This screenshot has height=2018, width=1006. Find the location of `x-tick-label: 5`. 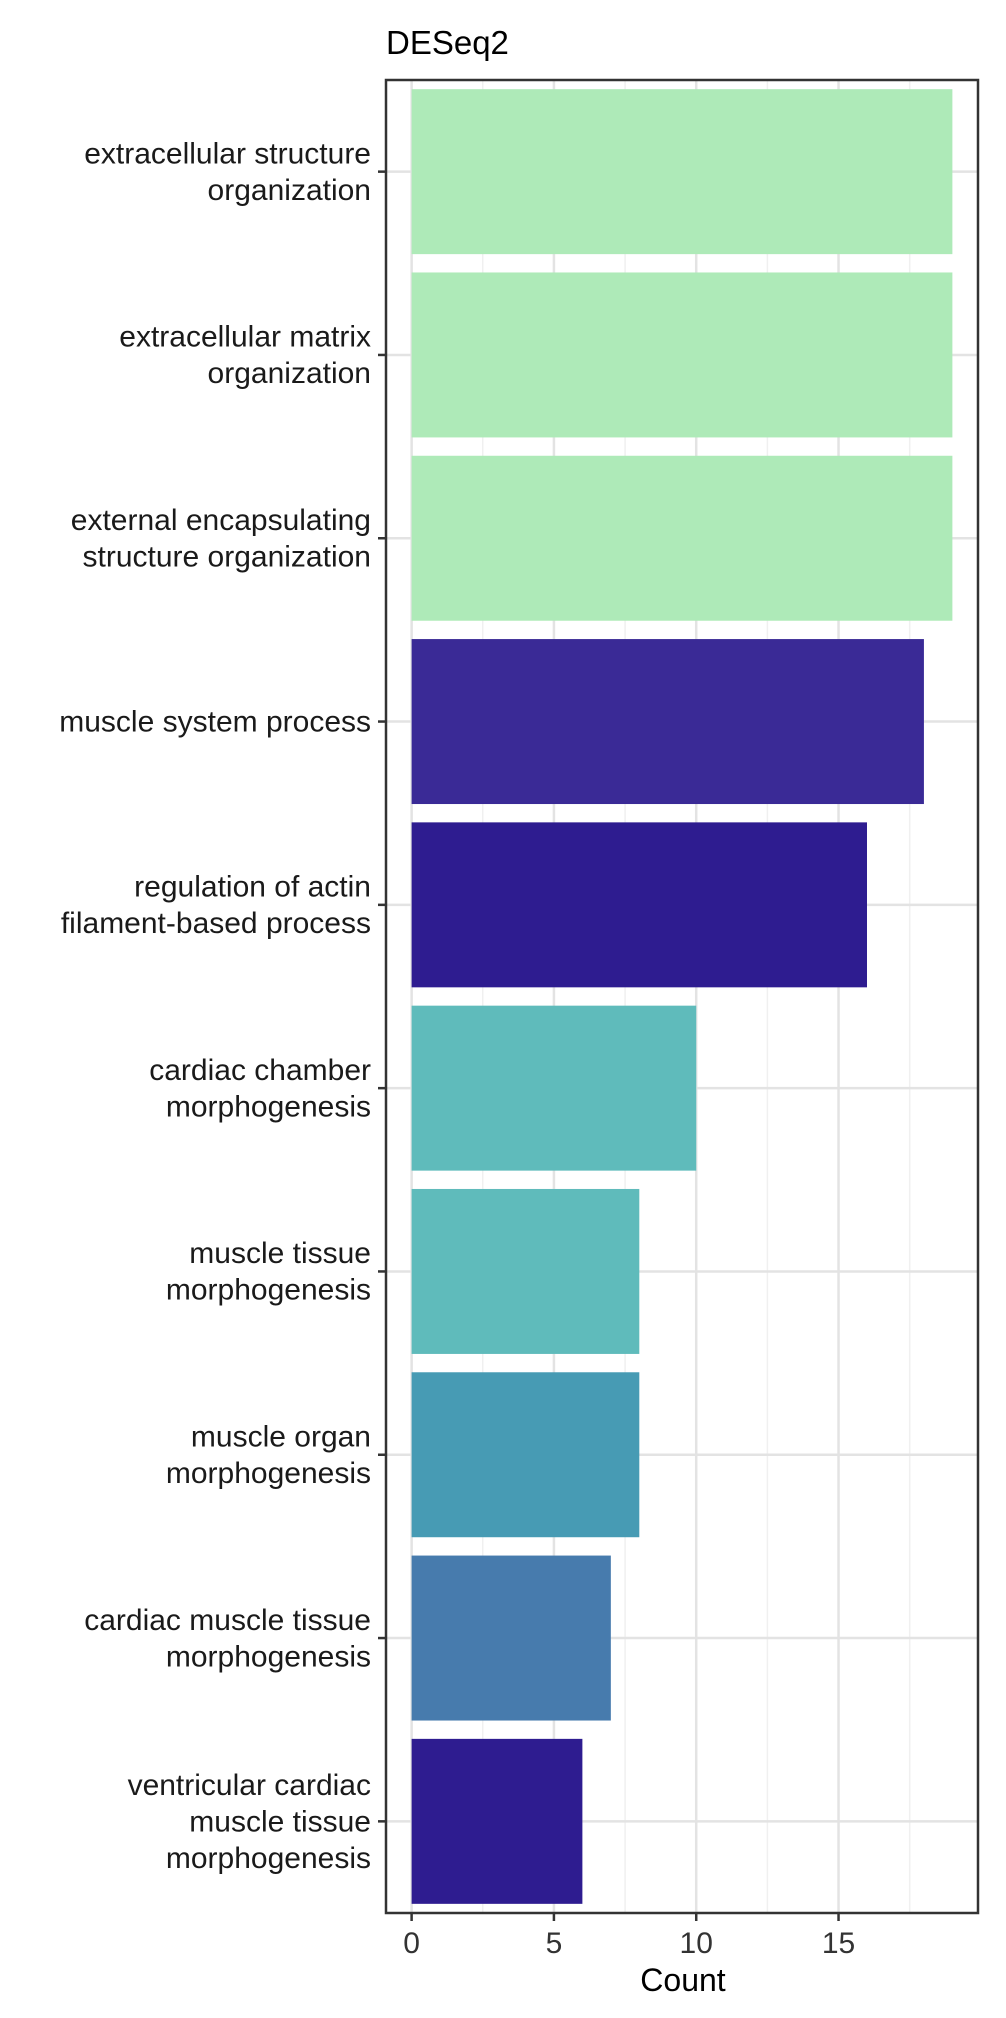

x-tick-label: 5 is located at coordinates (554, 1943).